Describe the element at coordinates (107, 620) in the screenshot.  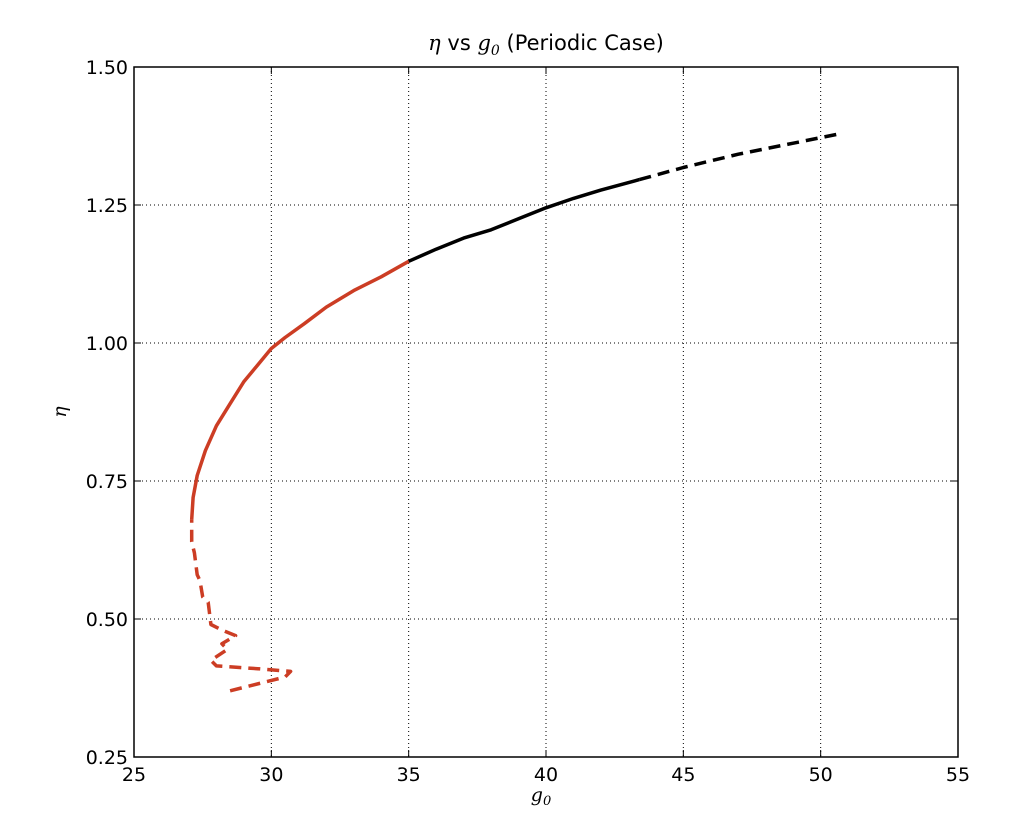
I see `y-tick-label: 0.50` at that location.